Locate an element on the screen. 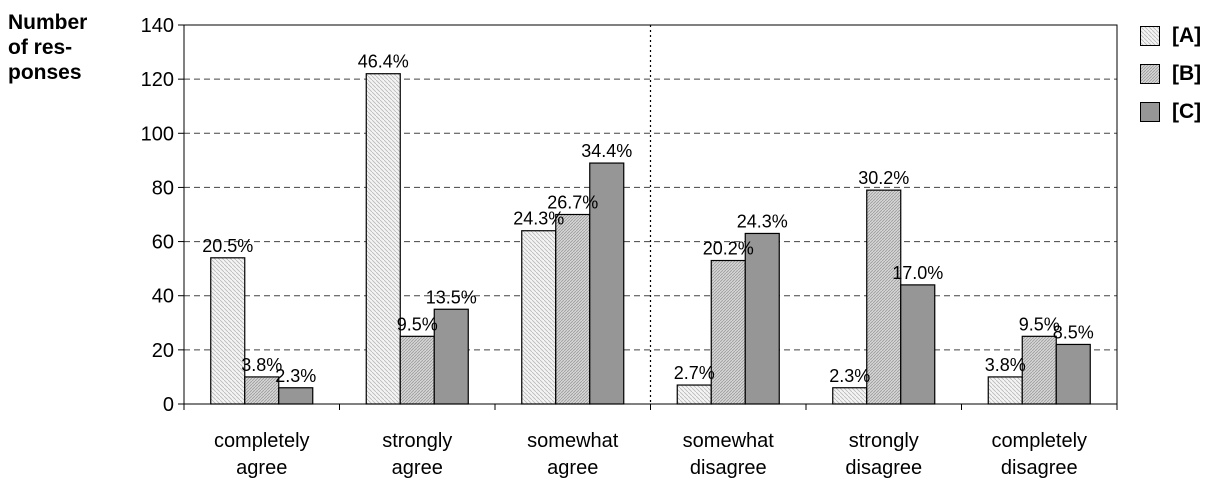  data-label: 13.5% is located at coordinates (451, 297).